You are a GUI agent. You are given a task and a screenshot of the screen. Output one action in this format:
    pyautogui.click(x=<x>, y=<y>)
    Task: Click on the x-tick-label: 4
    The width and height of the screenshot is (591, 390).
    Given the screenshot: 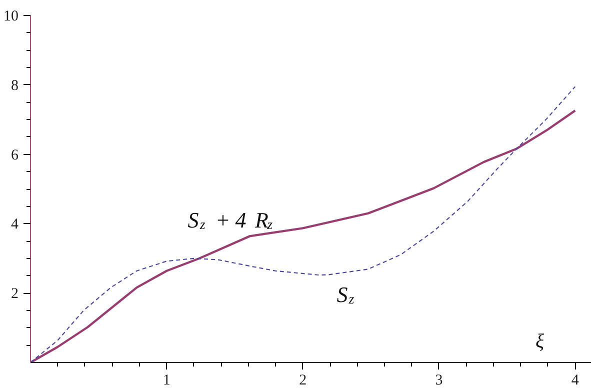 What is the action you would take?
    pyautogui.click(x=575, y=380)
    